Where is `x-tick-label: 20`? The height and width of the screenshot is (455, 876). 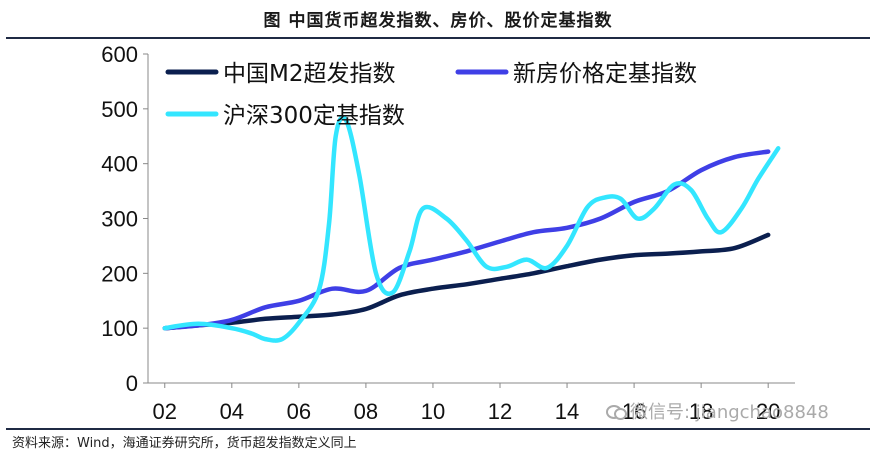
x-tick-label: 20 is located at coordinates (768, 411).